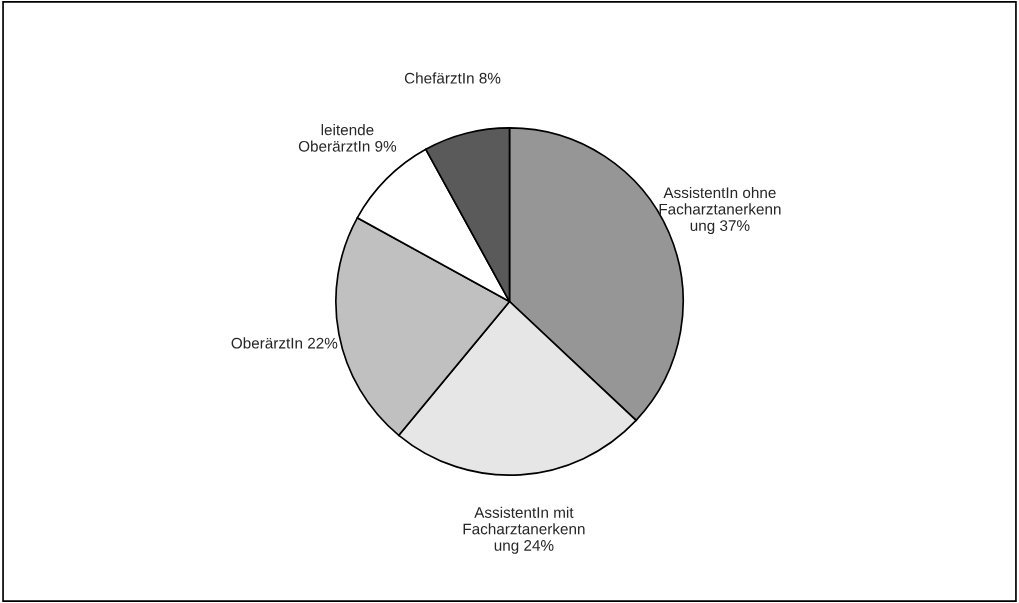  I want to click on slice-label: leitende OberärztIn 9%, so click(347, 138).